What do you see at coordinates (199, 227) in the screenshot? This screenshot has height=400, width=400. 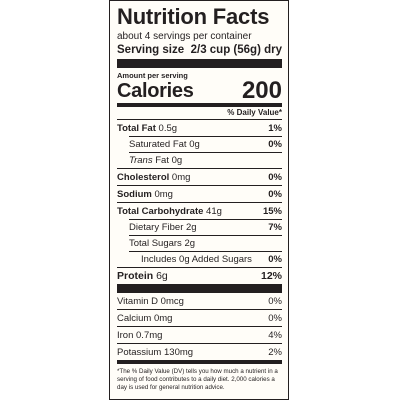 I see `nutrient-row-dietary-fiber: Dietary Fiber 2g 7%` at bounding box center [199, 227].